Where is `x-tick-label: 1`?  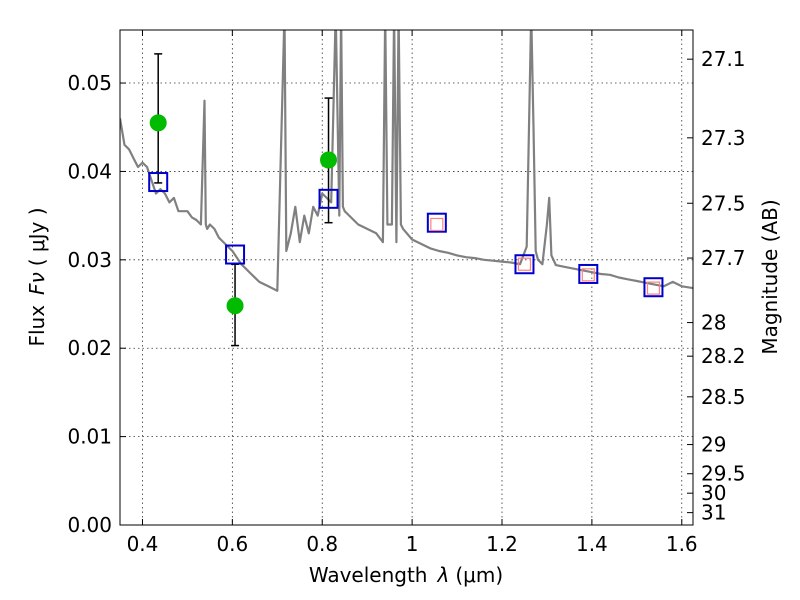
x-tick-label: 1 is located at coordinates (412, 544).